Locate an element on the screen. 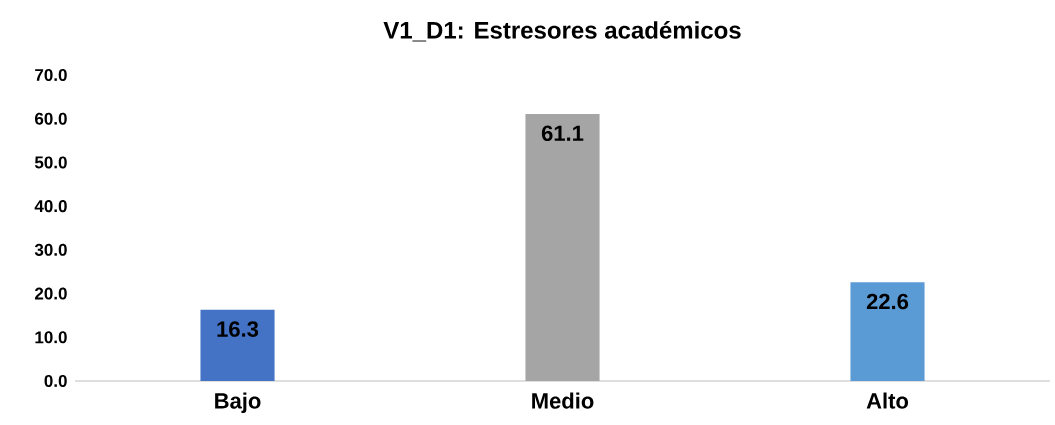 The image size is (1055, 425). y-tick-label: 60.0 is located at coordinates (51, 118).